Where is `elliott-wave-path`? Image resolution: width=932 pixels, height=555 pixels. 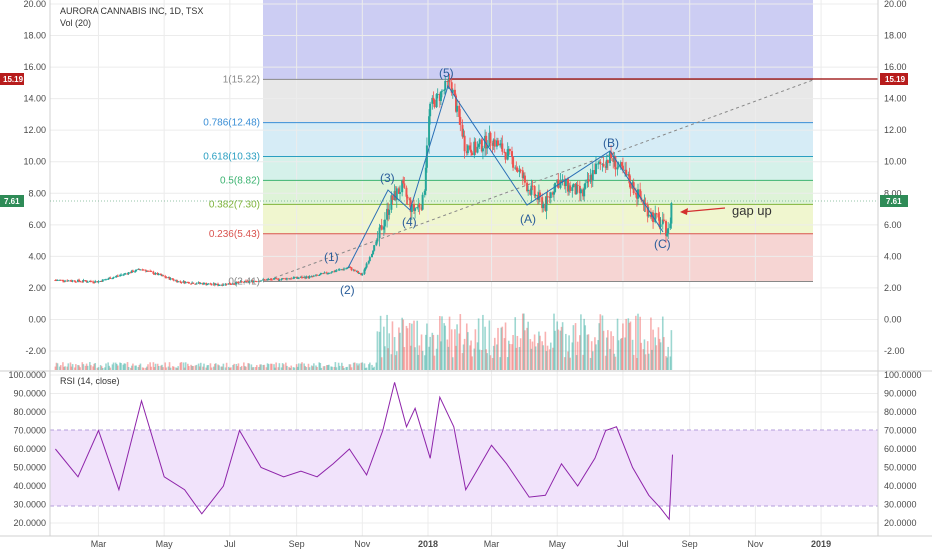
elliott-wave-path is located at coordinates (505, 176).